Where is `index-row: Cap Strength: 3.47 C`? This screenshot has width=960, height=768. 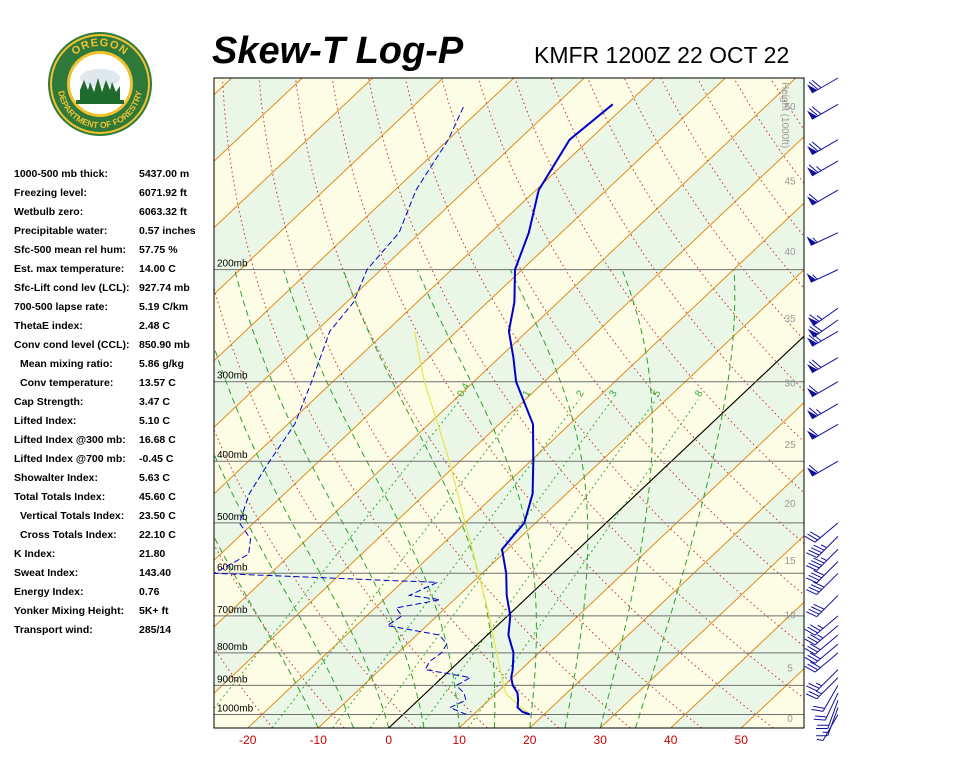 index-row: Cap Strength: 3.47 C is located at coordinates (112, 403).